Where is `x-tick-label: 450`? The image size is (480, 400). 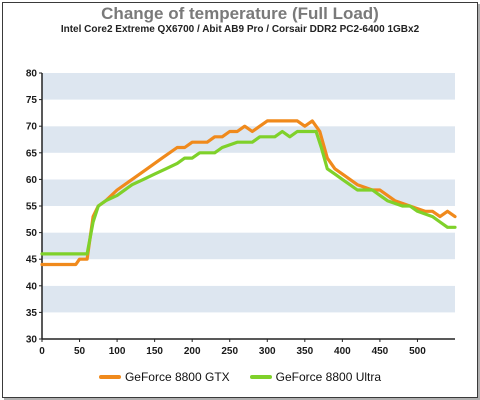
x-tick-label: 450 is located at coordinates (380, 351).